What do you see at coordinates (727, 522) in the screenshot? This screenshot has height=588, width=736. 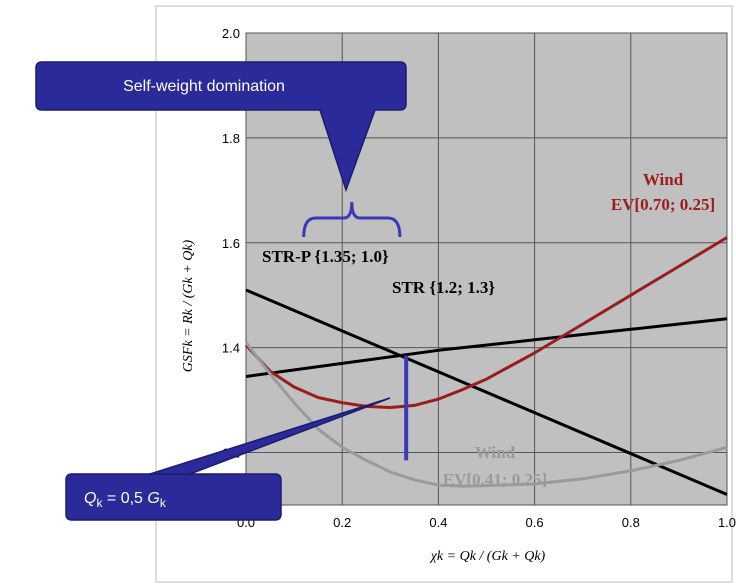 I see `x-tick-label: 1.0` at bounding box center [727, 522].